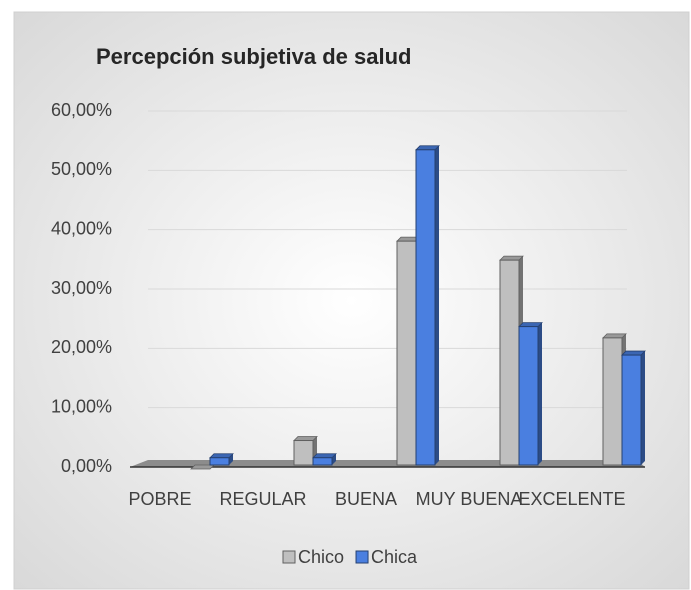 Image resolution: width=691 pixels, height=590 pixels. Describe the element at coordinates (571, 499) in the screenshot. I see `x-tick-label: EXCELENTE` at that location.